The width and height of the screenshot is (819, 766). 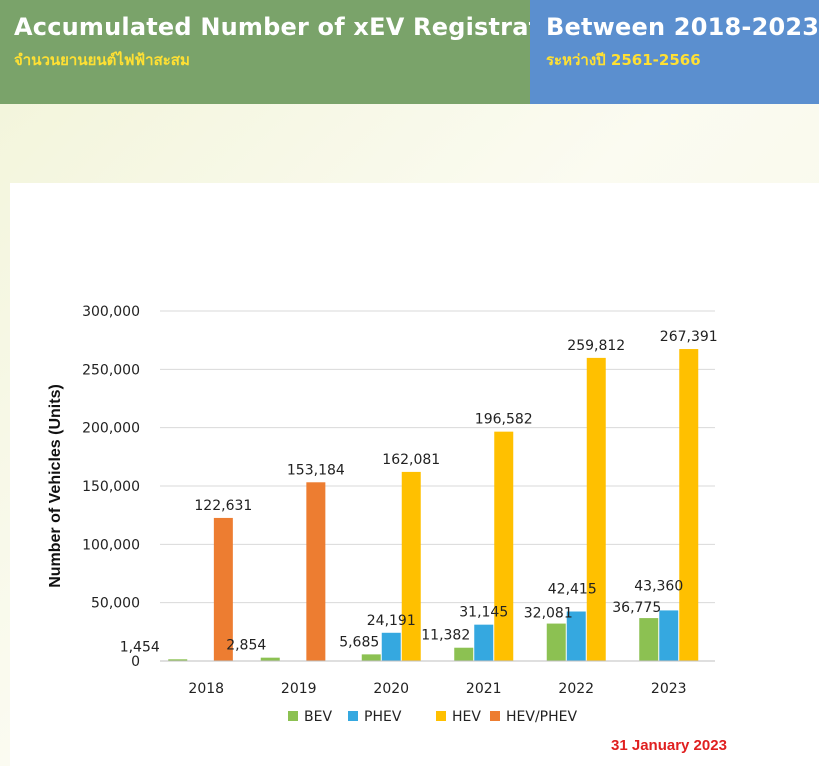 What do you see at coordinates (669, 745) in the screenshot?
I see `date-stamp: 31 January 2023` at bounding box center [669, 745].